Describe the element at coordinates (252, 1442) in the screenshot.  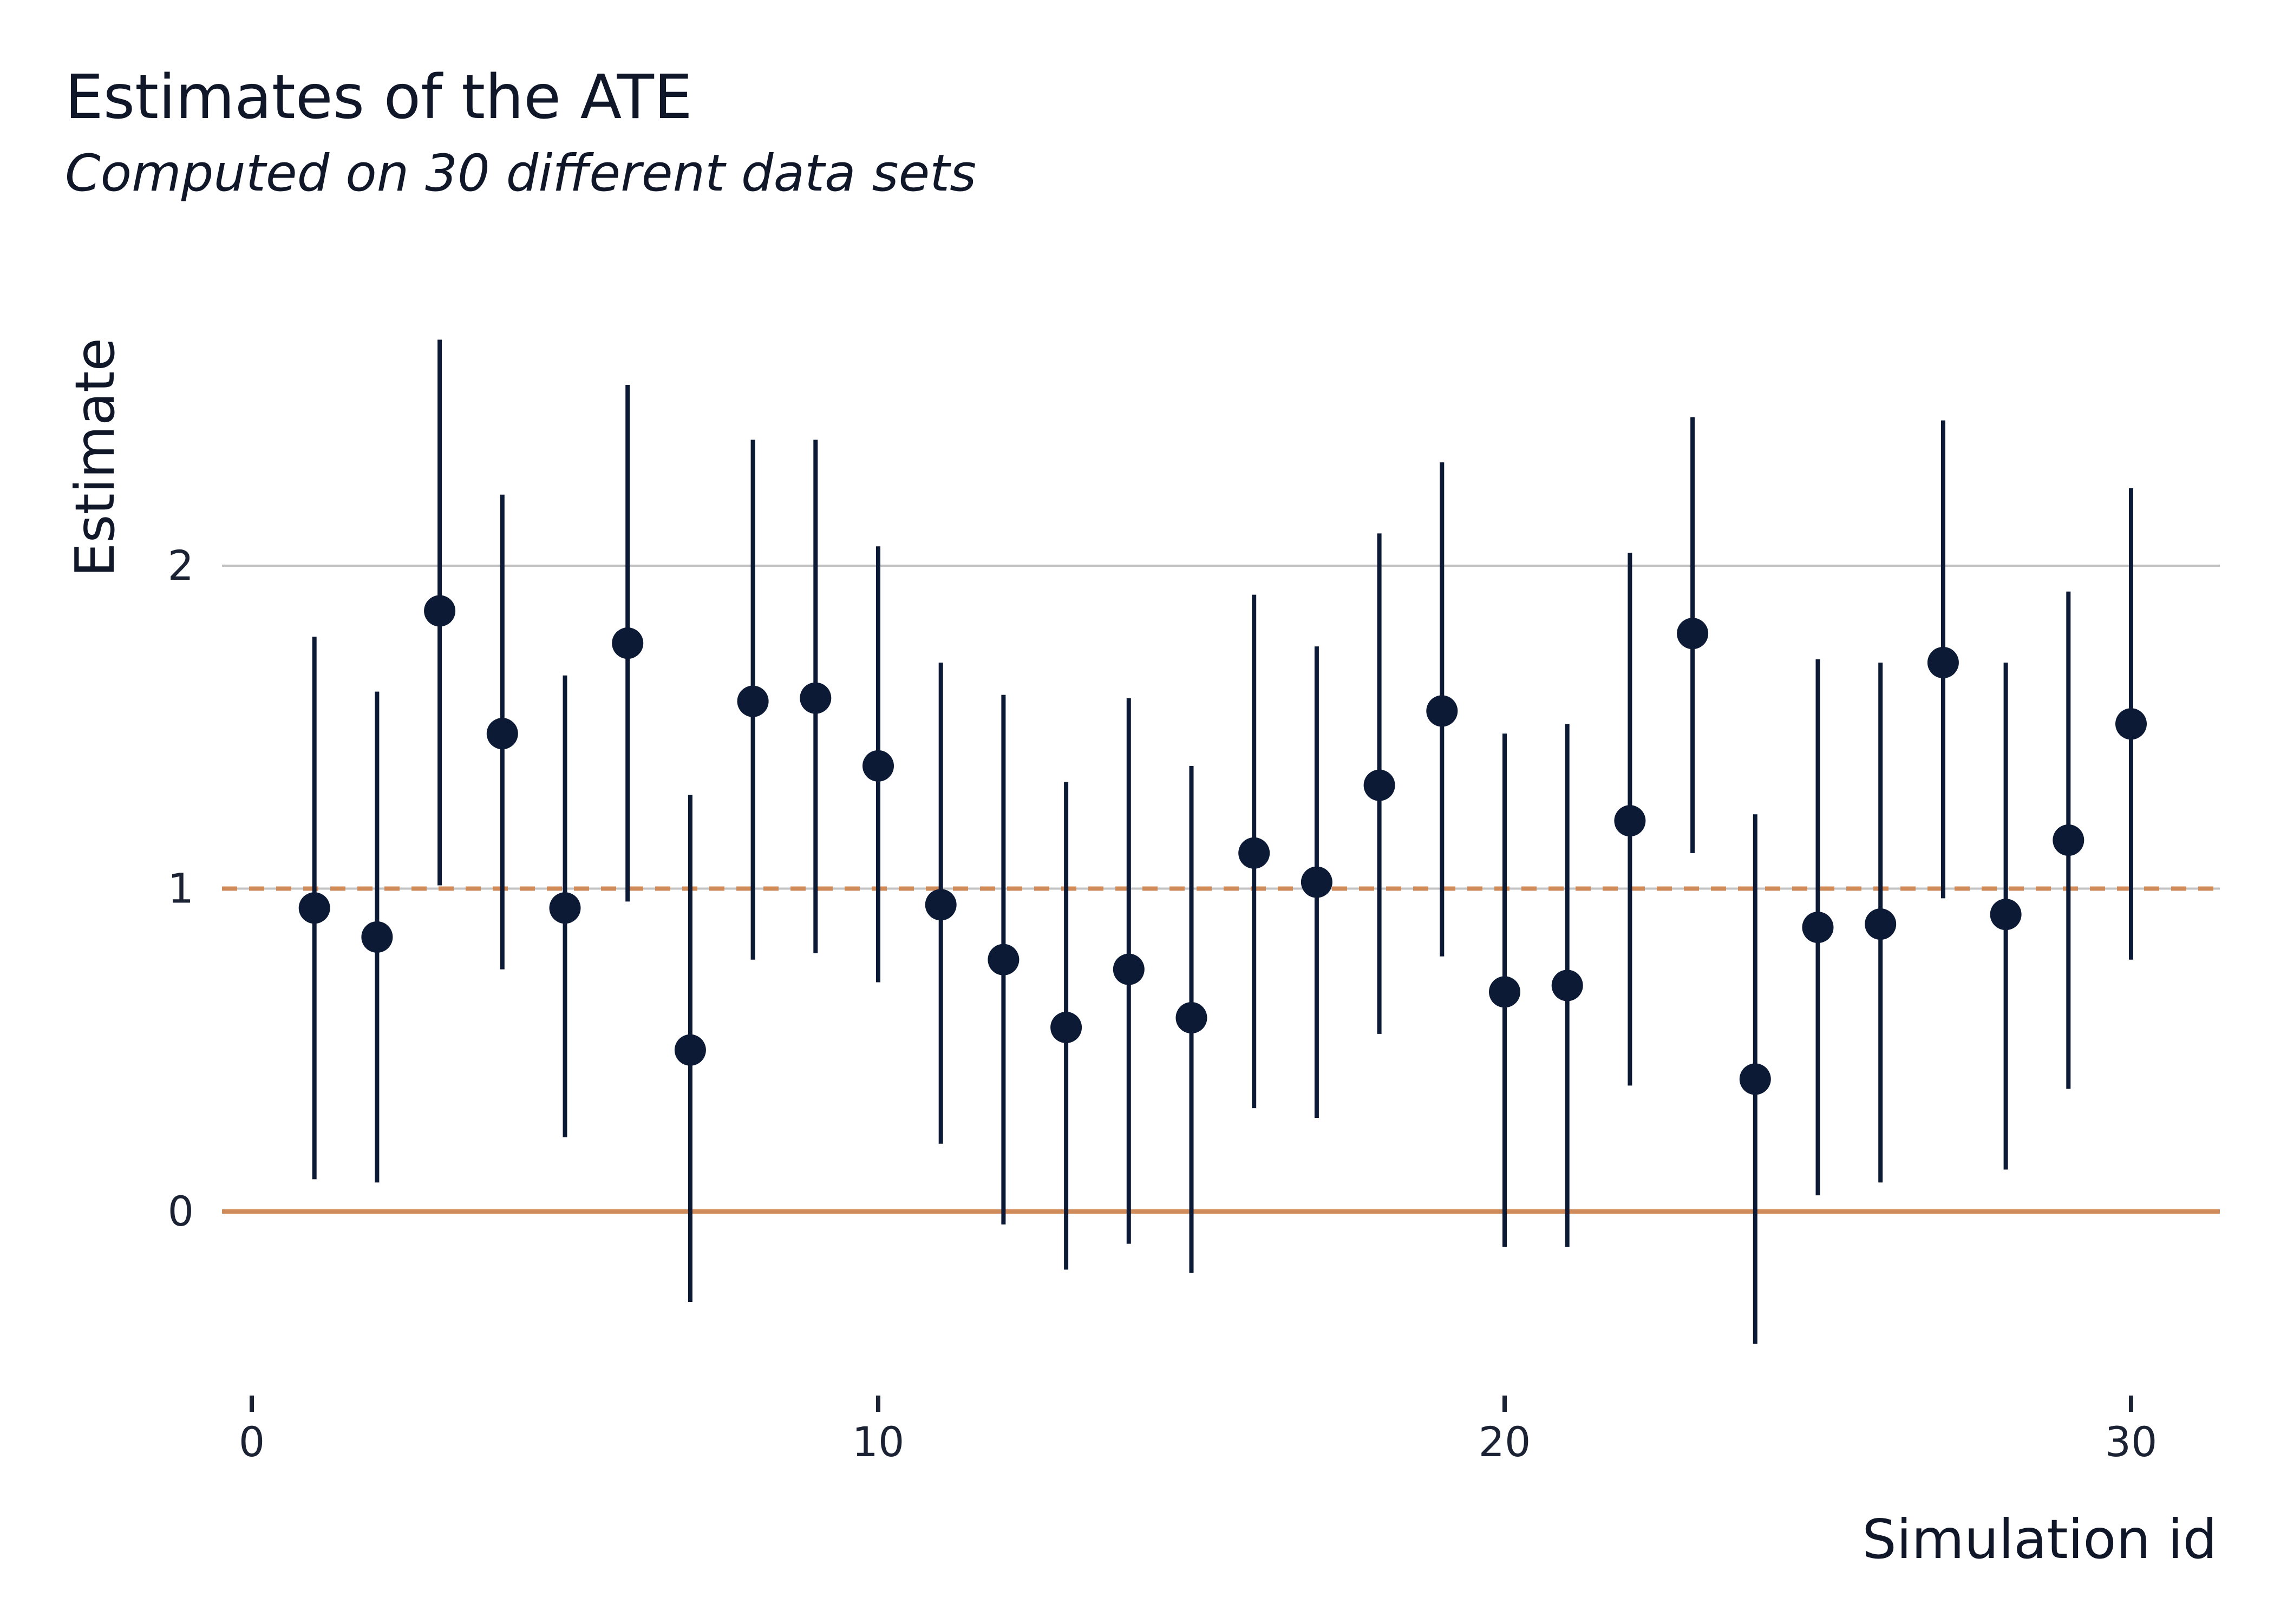
I see `x-tick-label-0: 0` at that location.